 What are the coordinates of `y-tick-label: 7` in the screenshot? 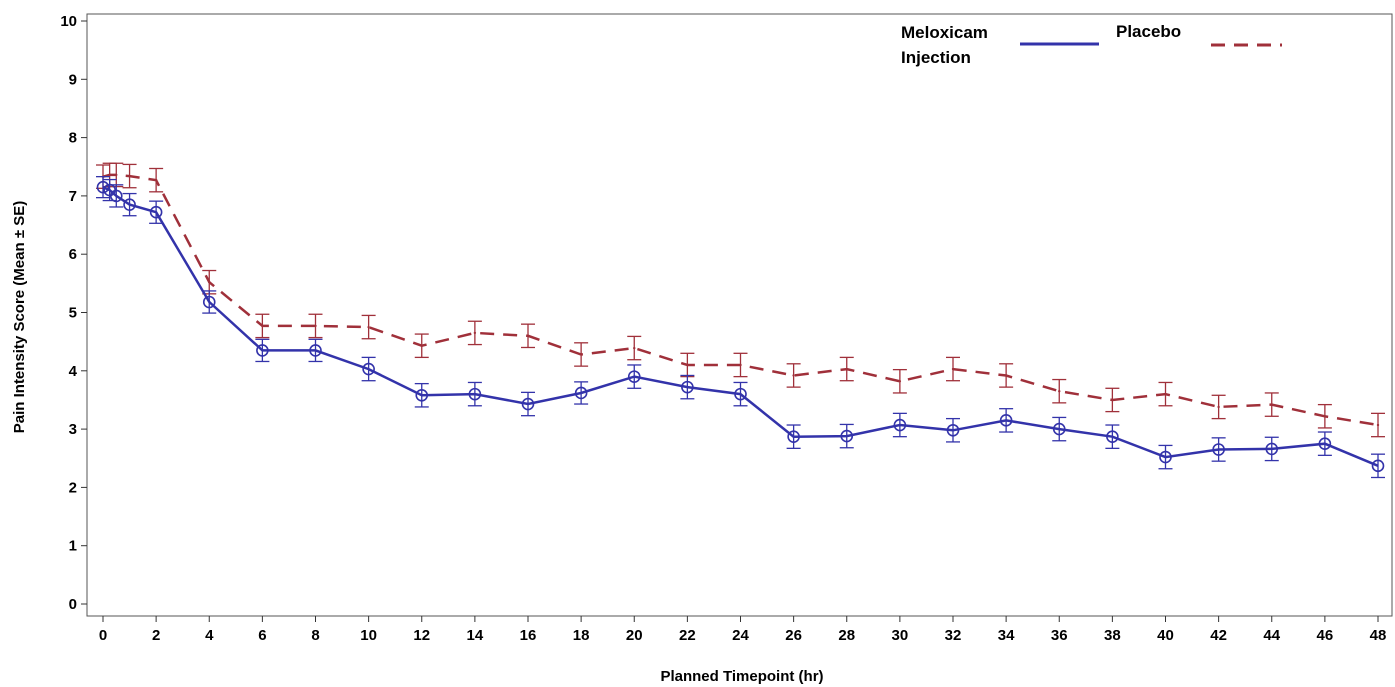 It's located at (73, 196).